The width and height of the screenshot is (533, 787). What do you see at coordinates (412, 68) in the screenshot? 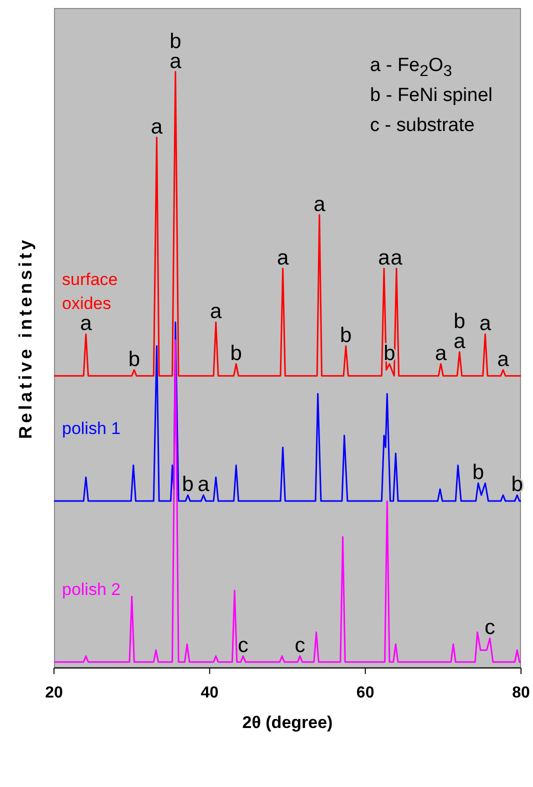
I see `annotation: a - Fe$_{2}$O$_{3}$` at bounding box center [412, 68].